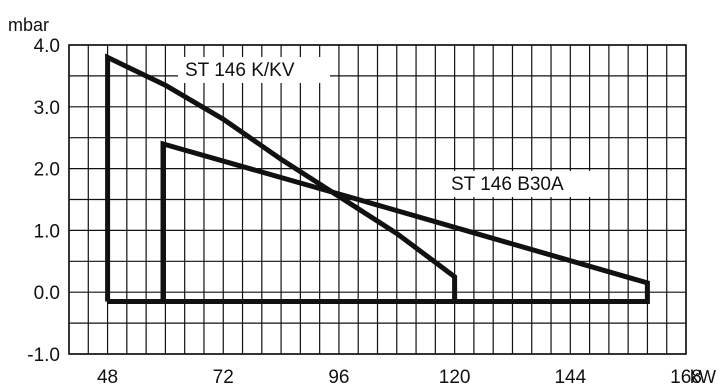 The width and height of the screenshot is (725, 388). I want to click on y-axis-label: mbar, so click(28, 25).